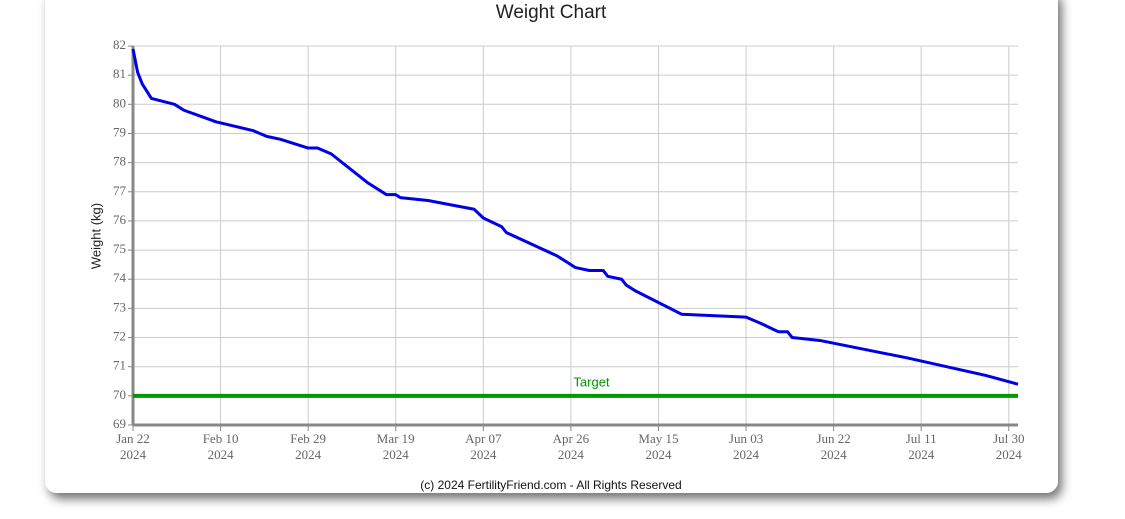 This screenshot has height=519, width=1125. Describe the element at coordinates (119, 102) in the screenshot. I see `y-tick-label: 80` at that location.